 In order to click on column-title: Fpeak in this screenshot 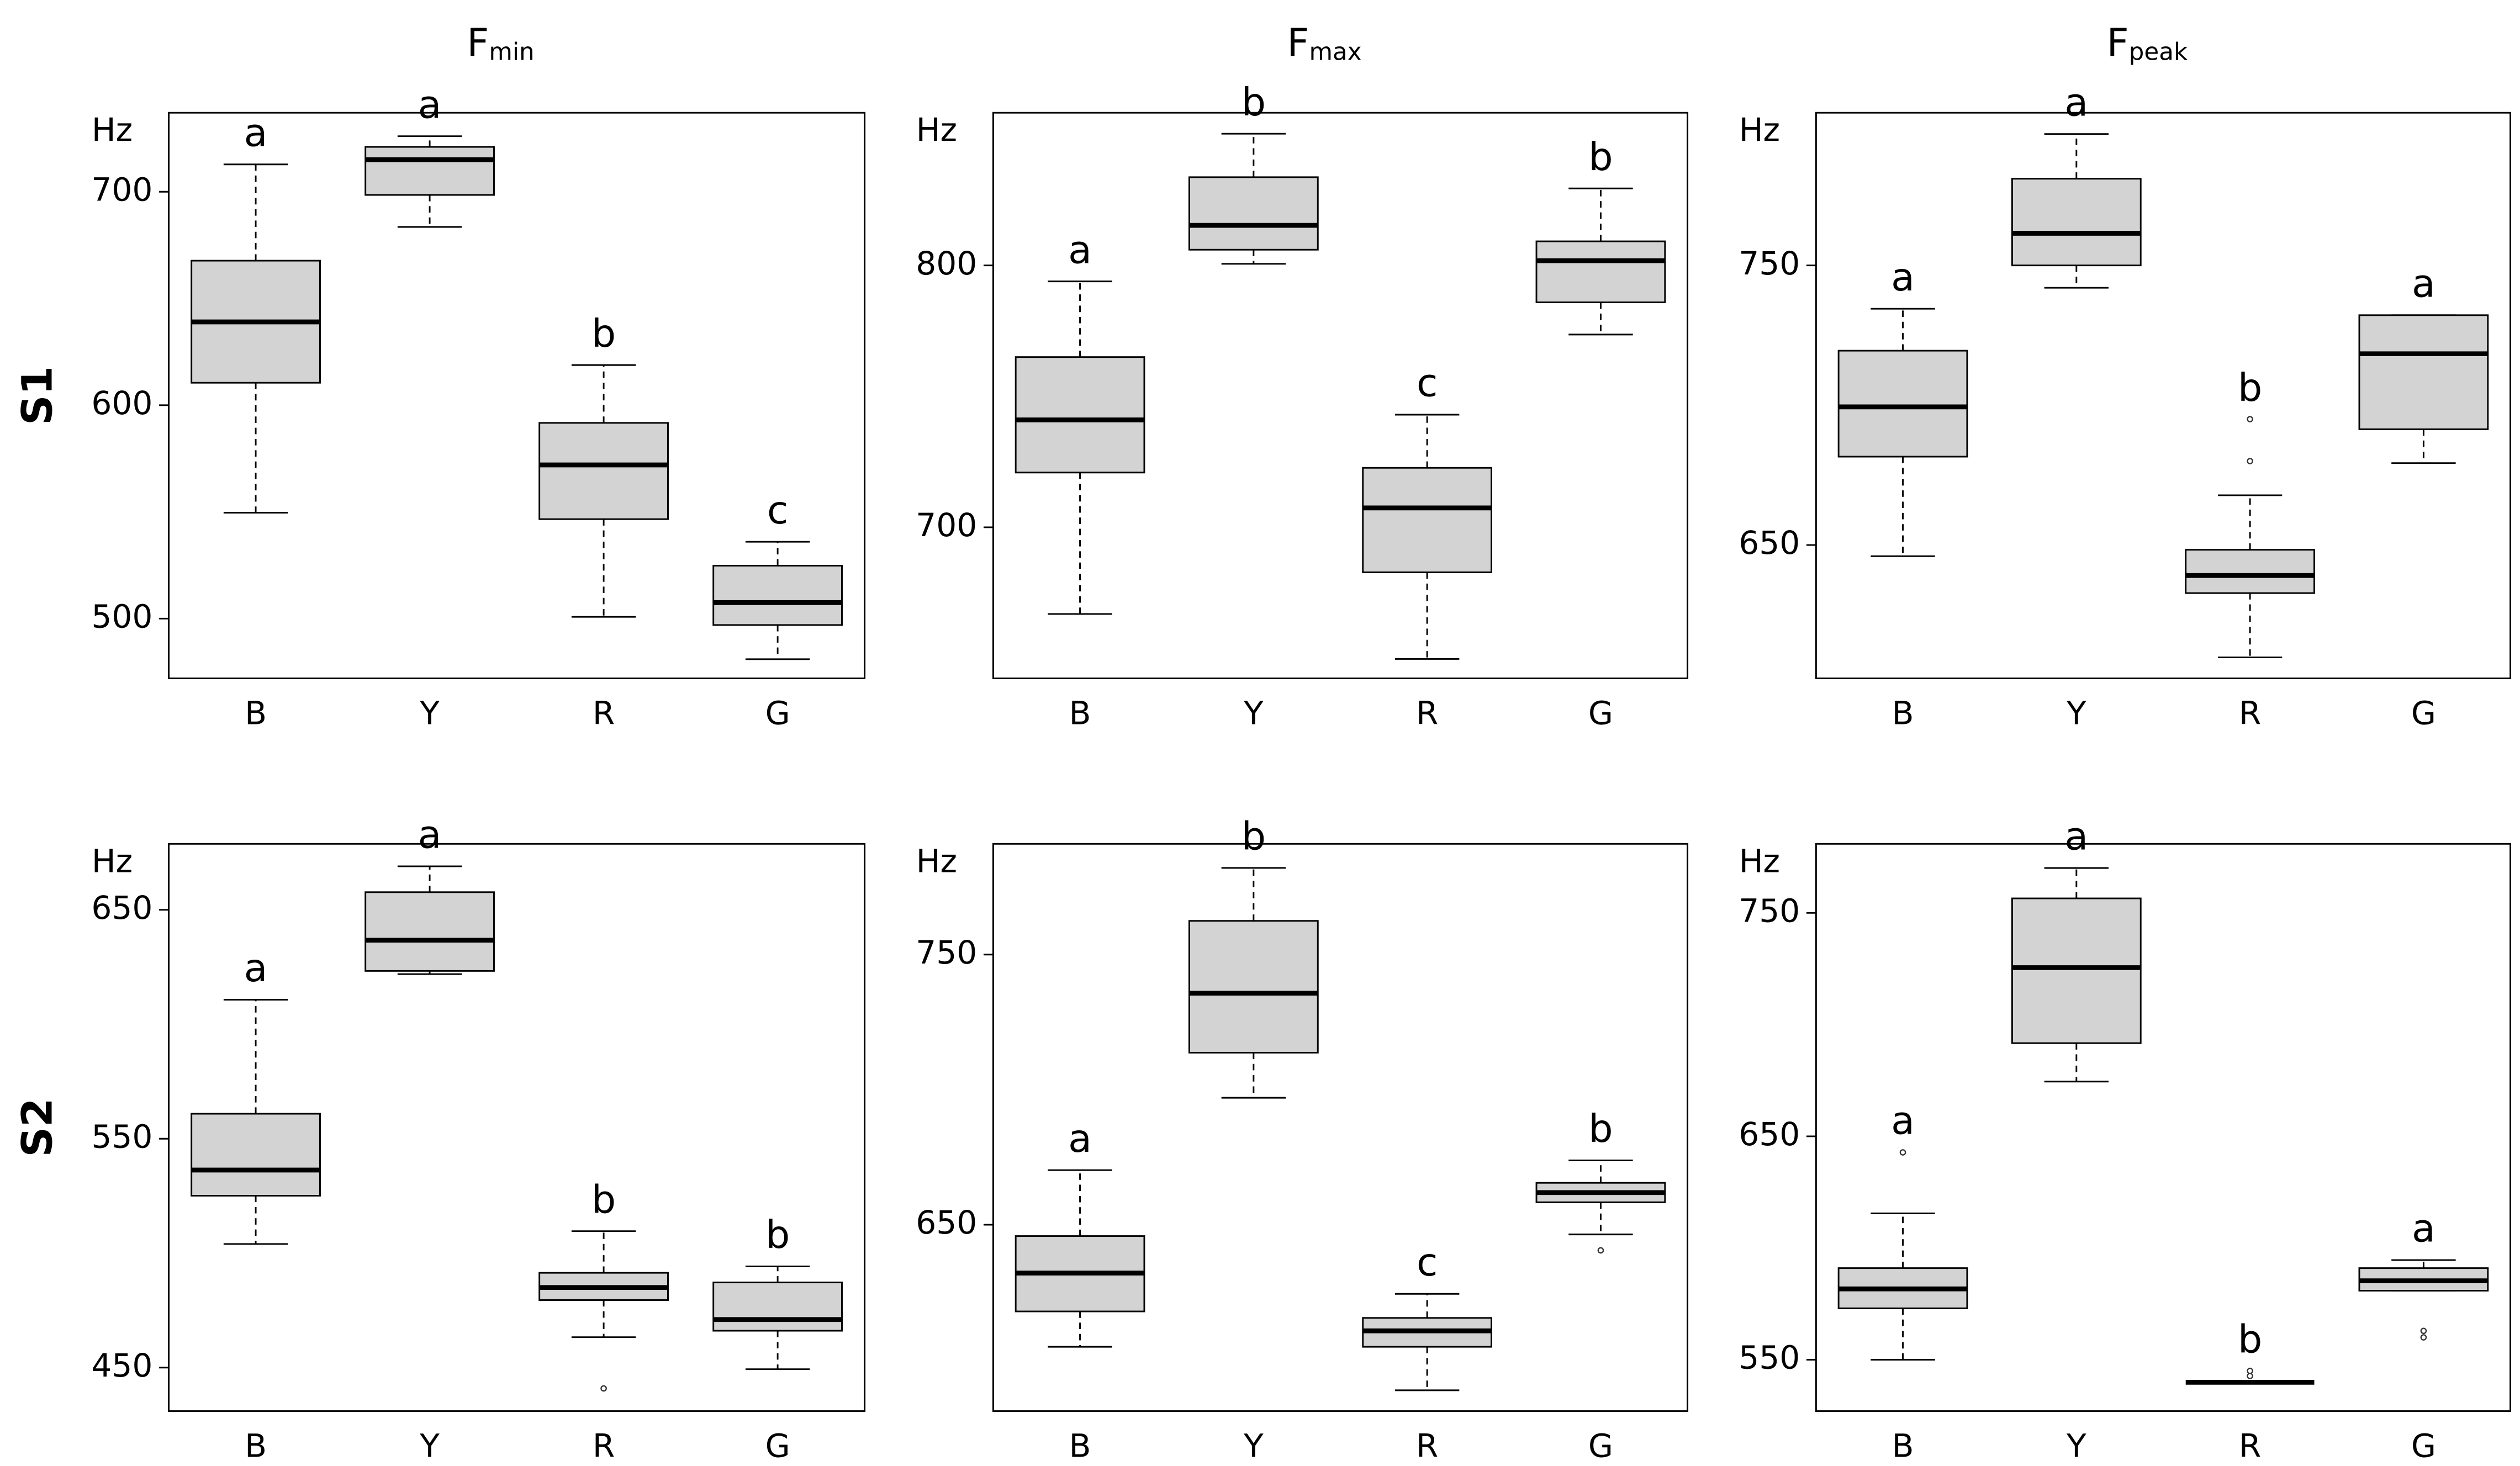, I will do `click(2147, 43)`.